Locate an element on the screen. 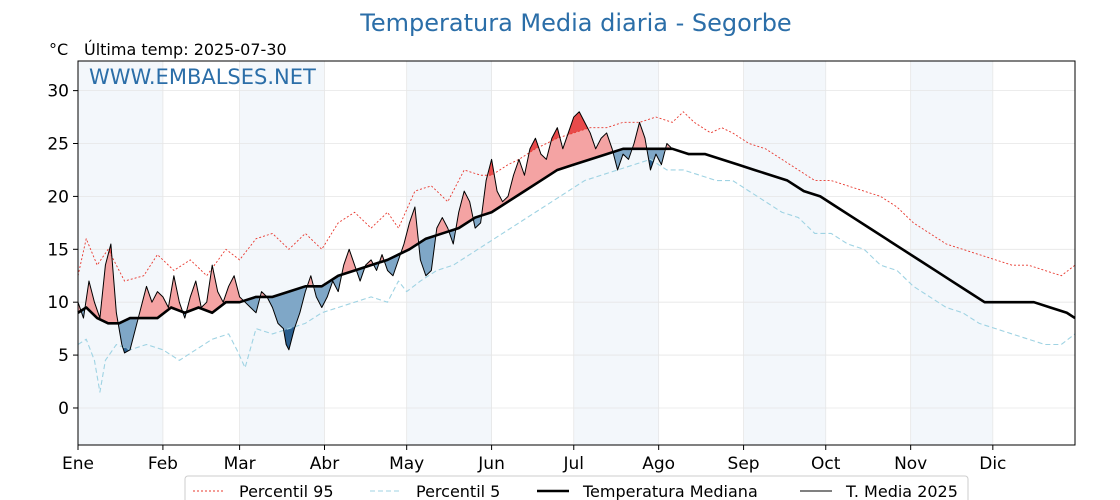 Image resolution: width=1120 pixels, height=500 pixels. x-tick-label: Oct is located at coordinates (826, 464).